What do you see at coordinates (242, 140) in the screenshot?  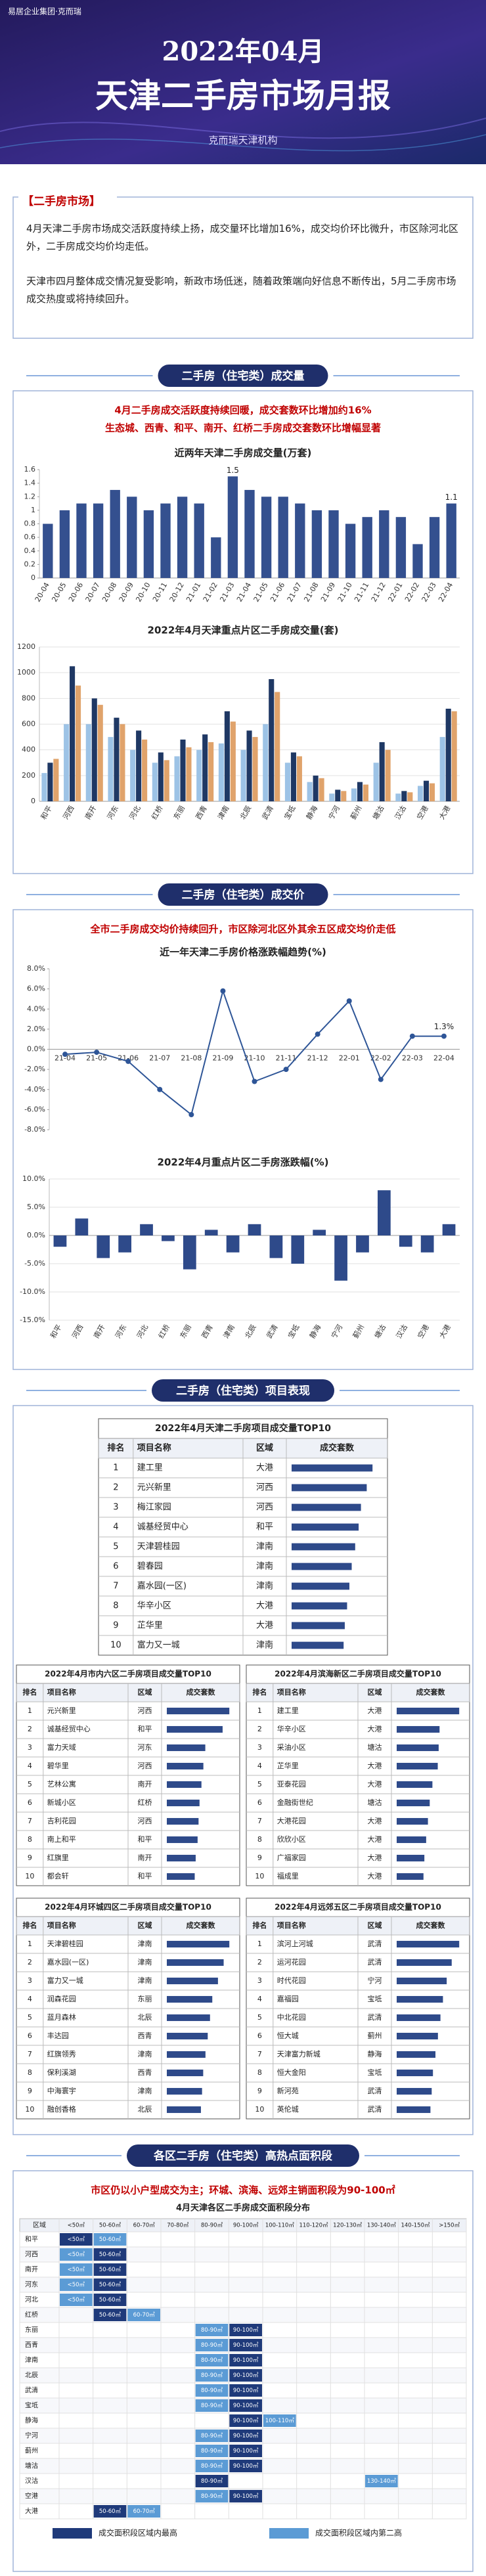 I see `report-org: 克而瑞天津机构` at bounding box center [242, 140].